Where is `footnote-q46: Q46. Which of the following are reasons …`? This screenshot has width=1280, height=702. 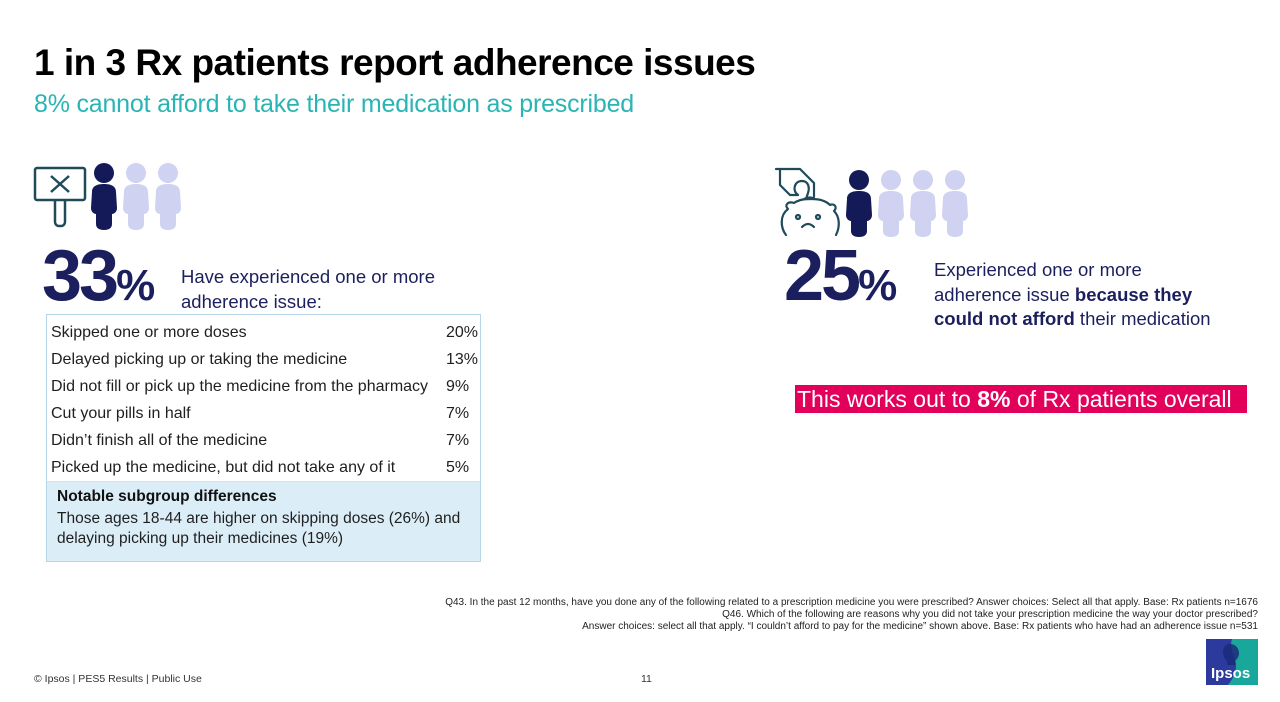 footnote-q46: Q46. Which of the following are reasons … is located at coordinates (990, 614).